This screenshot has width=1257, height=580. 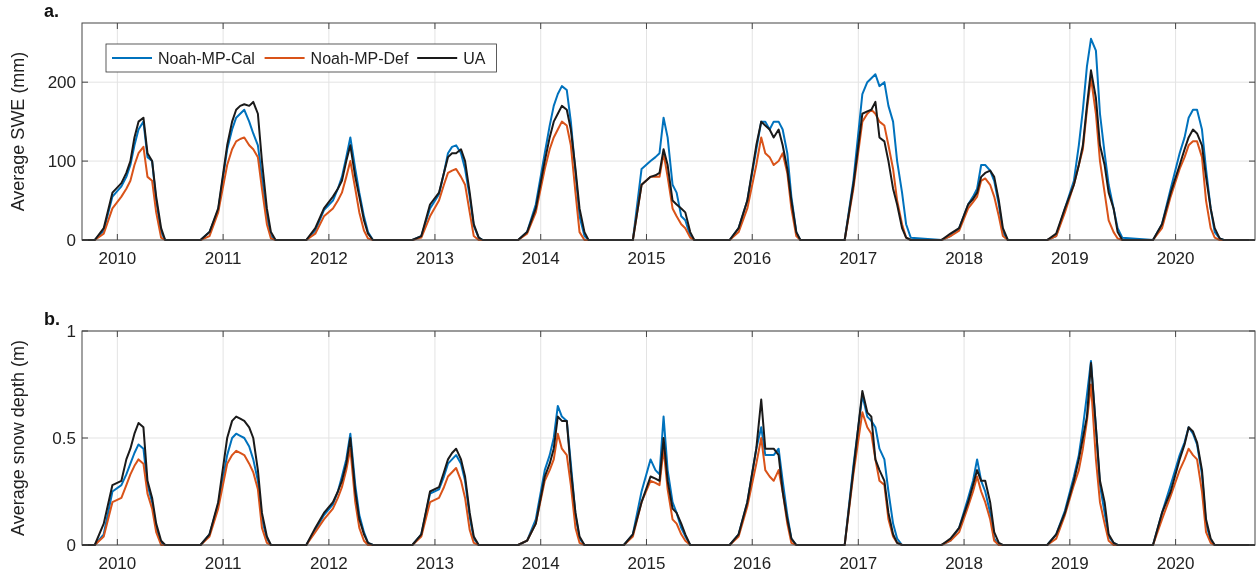 I want to click on y-tick-label: 200, so click(x=61, y=83).